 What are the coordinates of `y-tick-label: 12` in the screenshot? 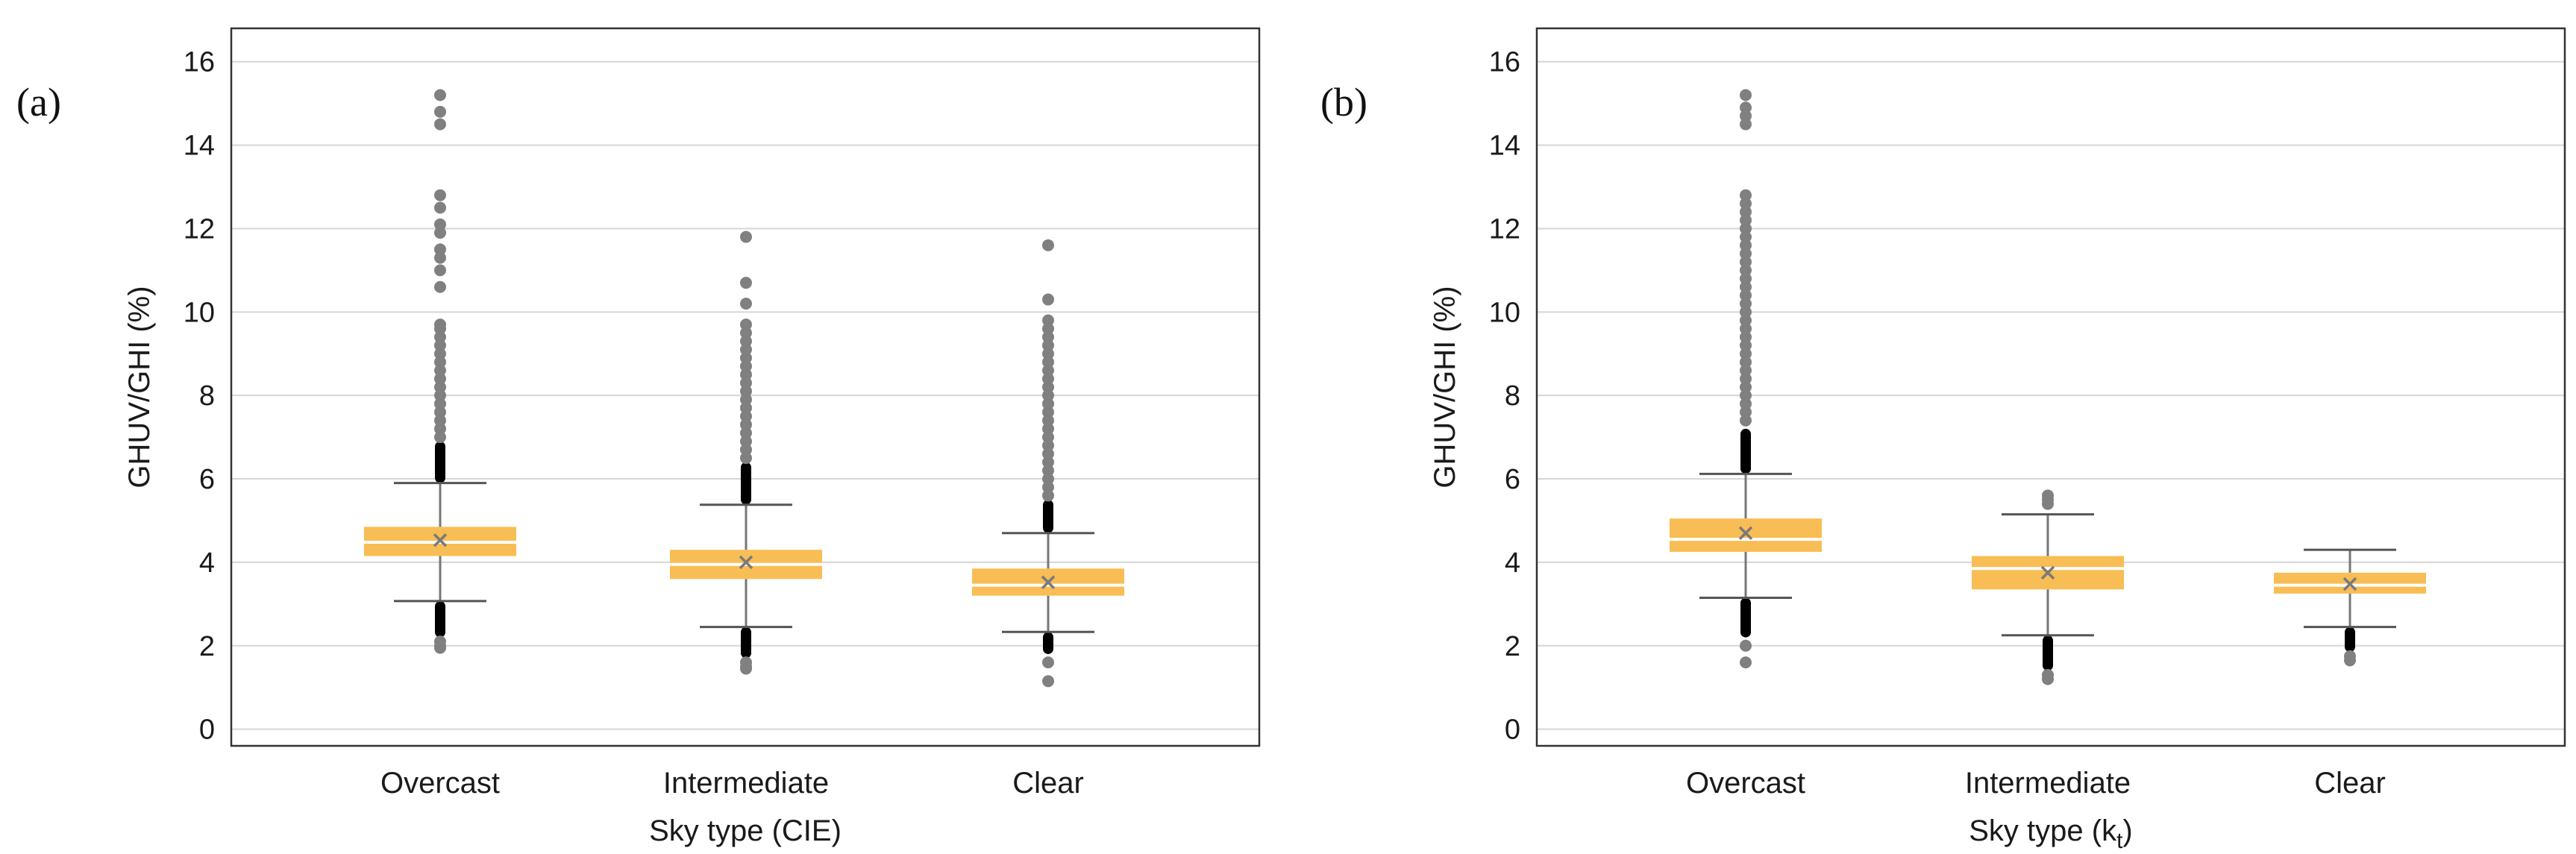 It's located at (1504, 229).